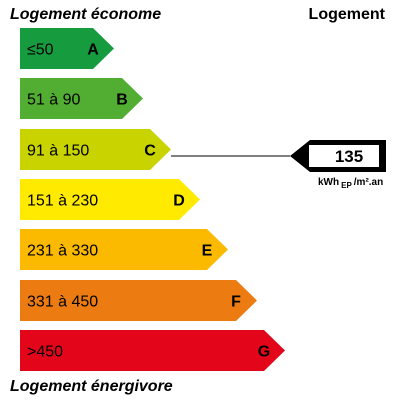 This screenshot has width=400, height=400. What do you see at coordinates (368, 182) in the screenshot?
I see `unit-suffix: /m².an` at bounding box center [368, 182].